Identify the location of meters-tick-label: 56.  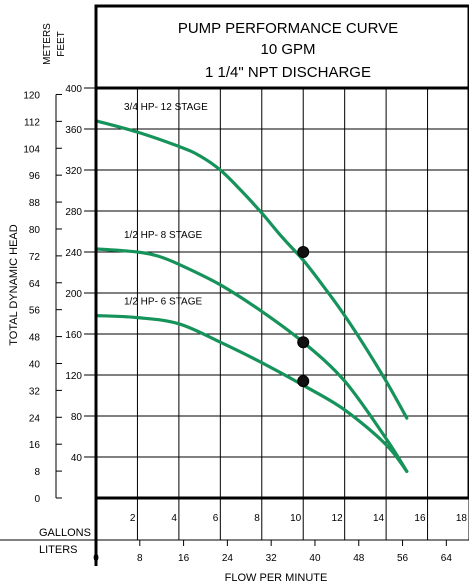
(35, 311).